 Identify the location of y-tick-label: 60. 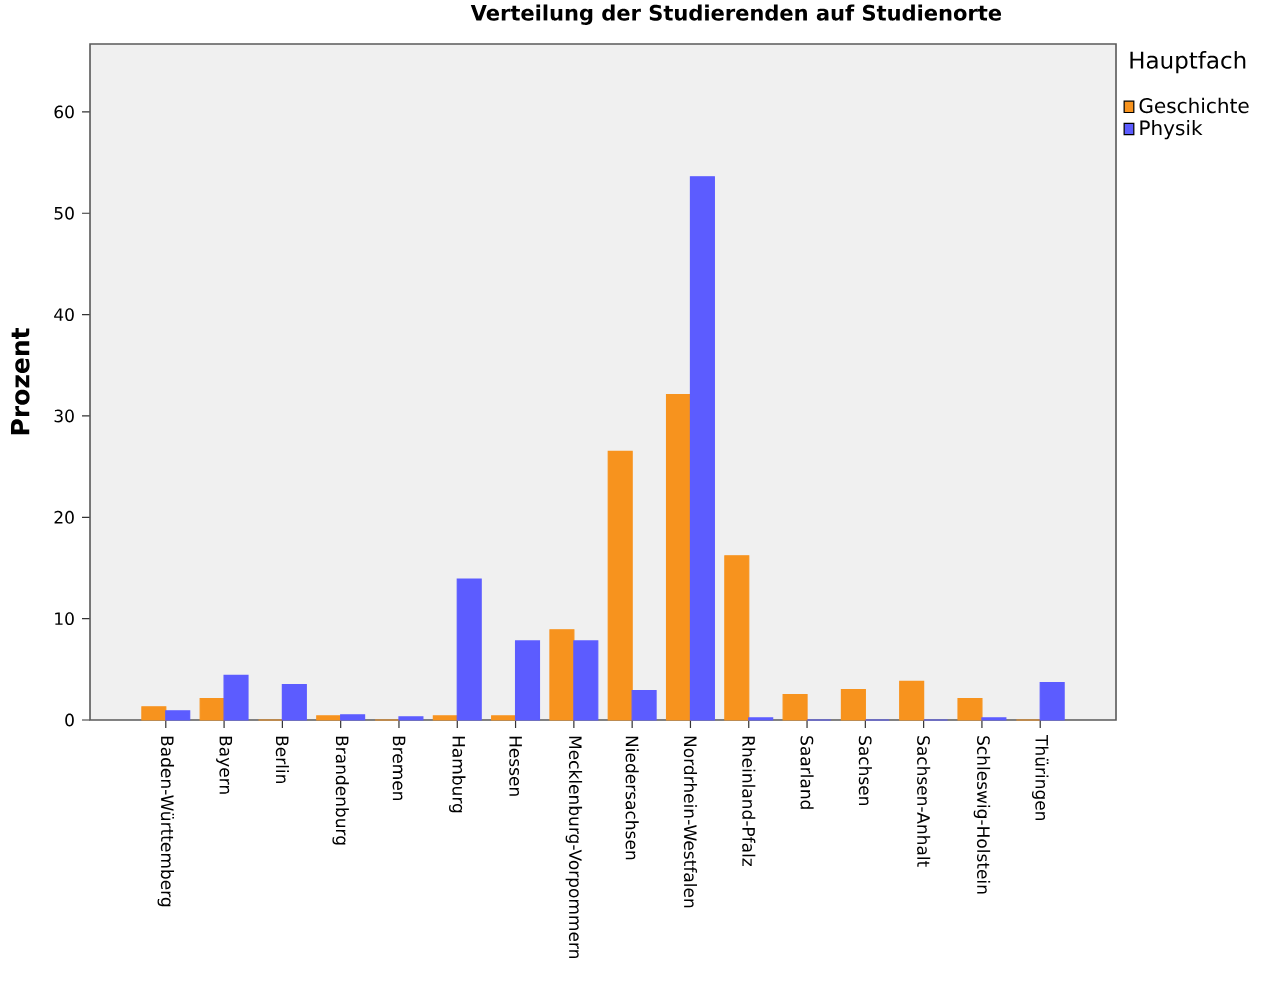
(64, 112).